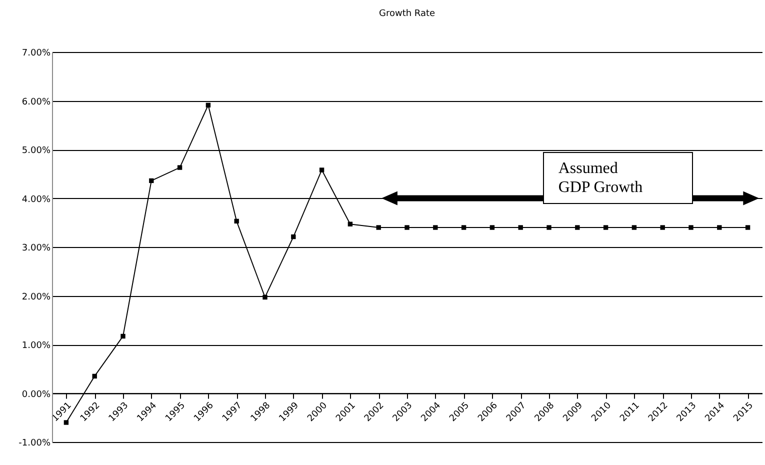  What do you see at coordinates (618, 178) in the screenshot?
I see `callout-box: Assumed GDP Growth` at bounding box center [618, 178].